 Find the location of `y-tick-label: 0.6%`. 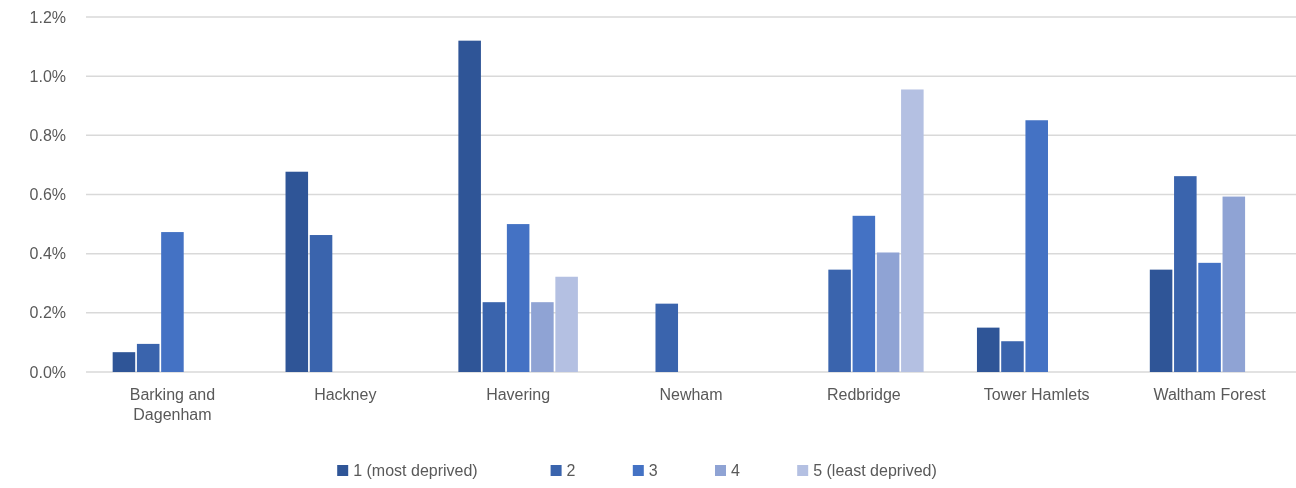

y-tick-label: 0.6% is located at coordinates (47, 195).